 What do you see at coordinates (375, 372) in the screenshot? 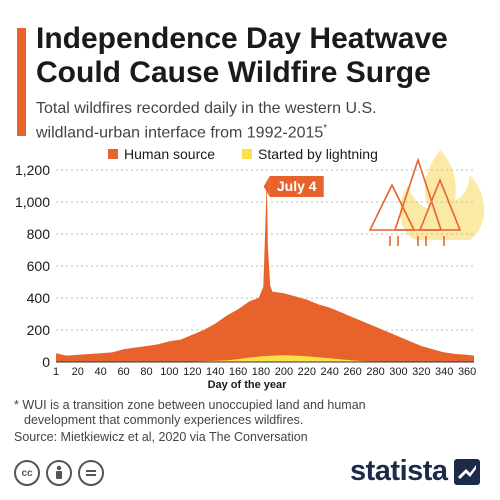
I see `x-tick-label: 280` at bounding box center [375, 372].